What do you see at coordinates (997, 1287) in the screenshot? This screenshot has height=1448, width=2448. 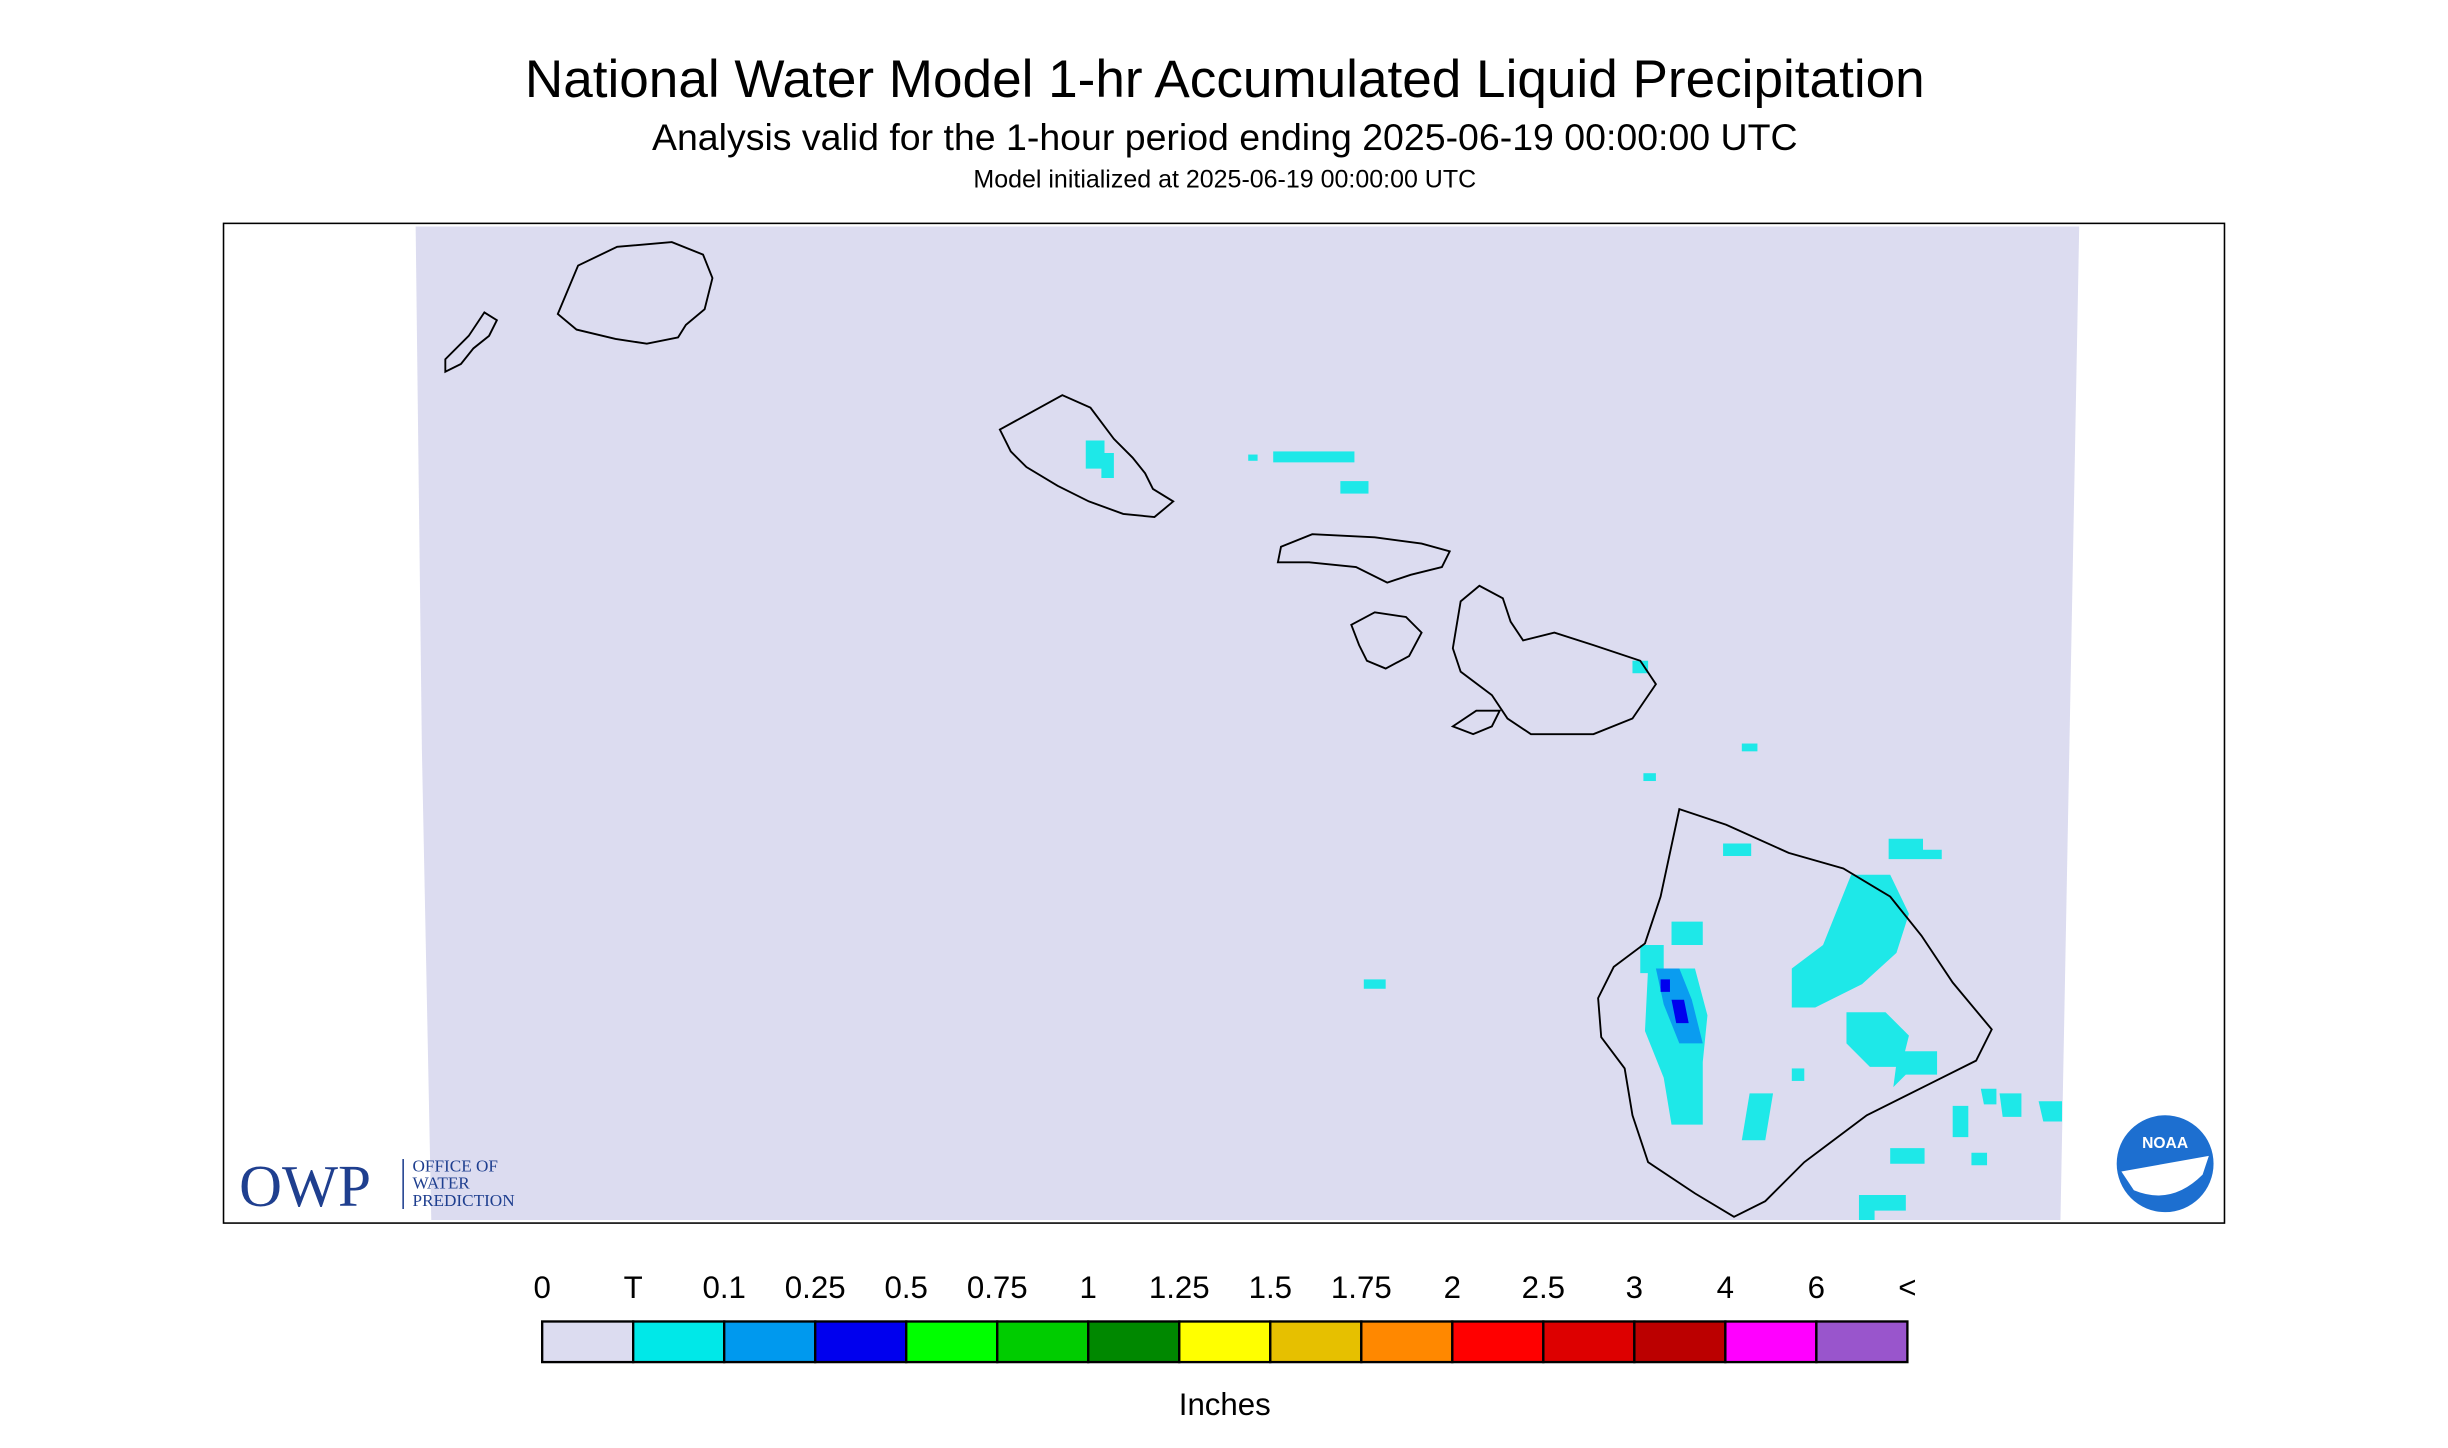 I see `legend-label: 0.75` at bounding box center [997, 1287].